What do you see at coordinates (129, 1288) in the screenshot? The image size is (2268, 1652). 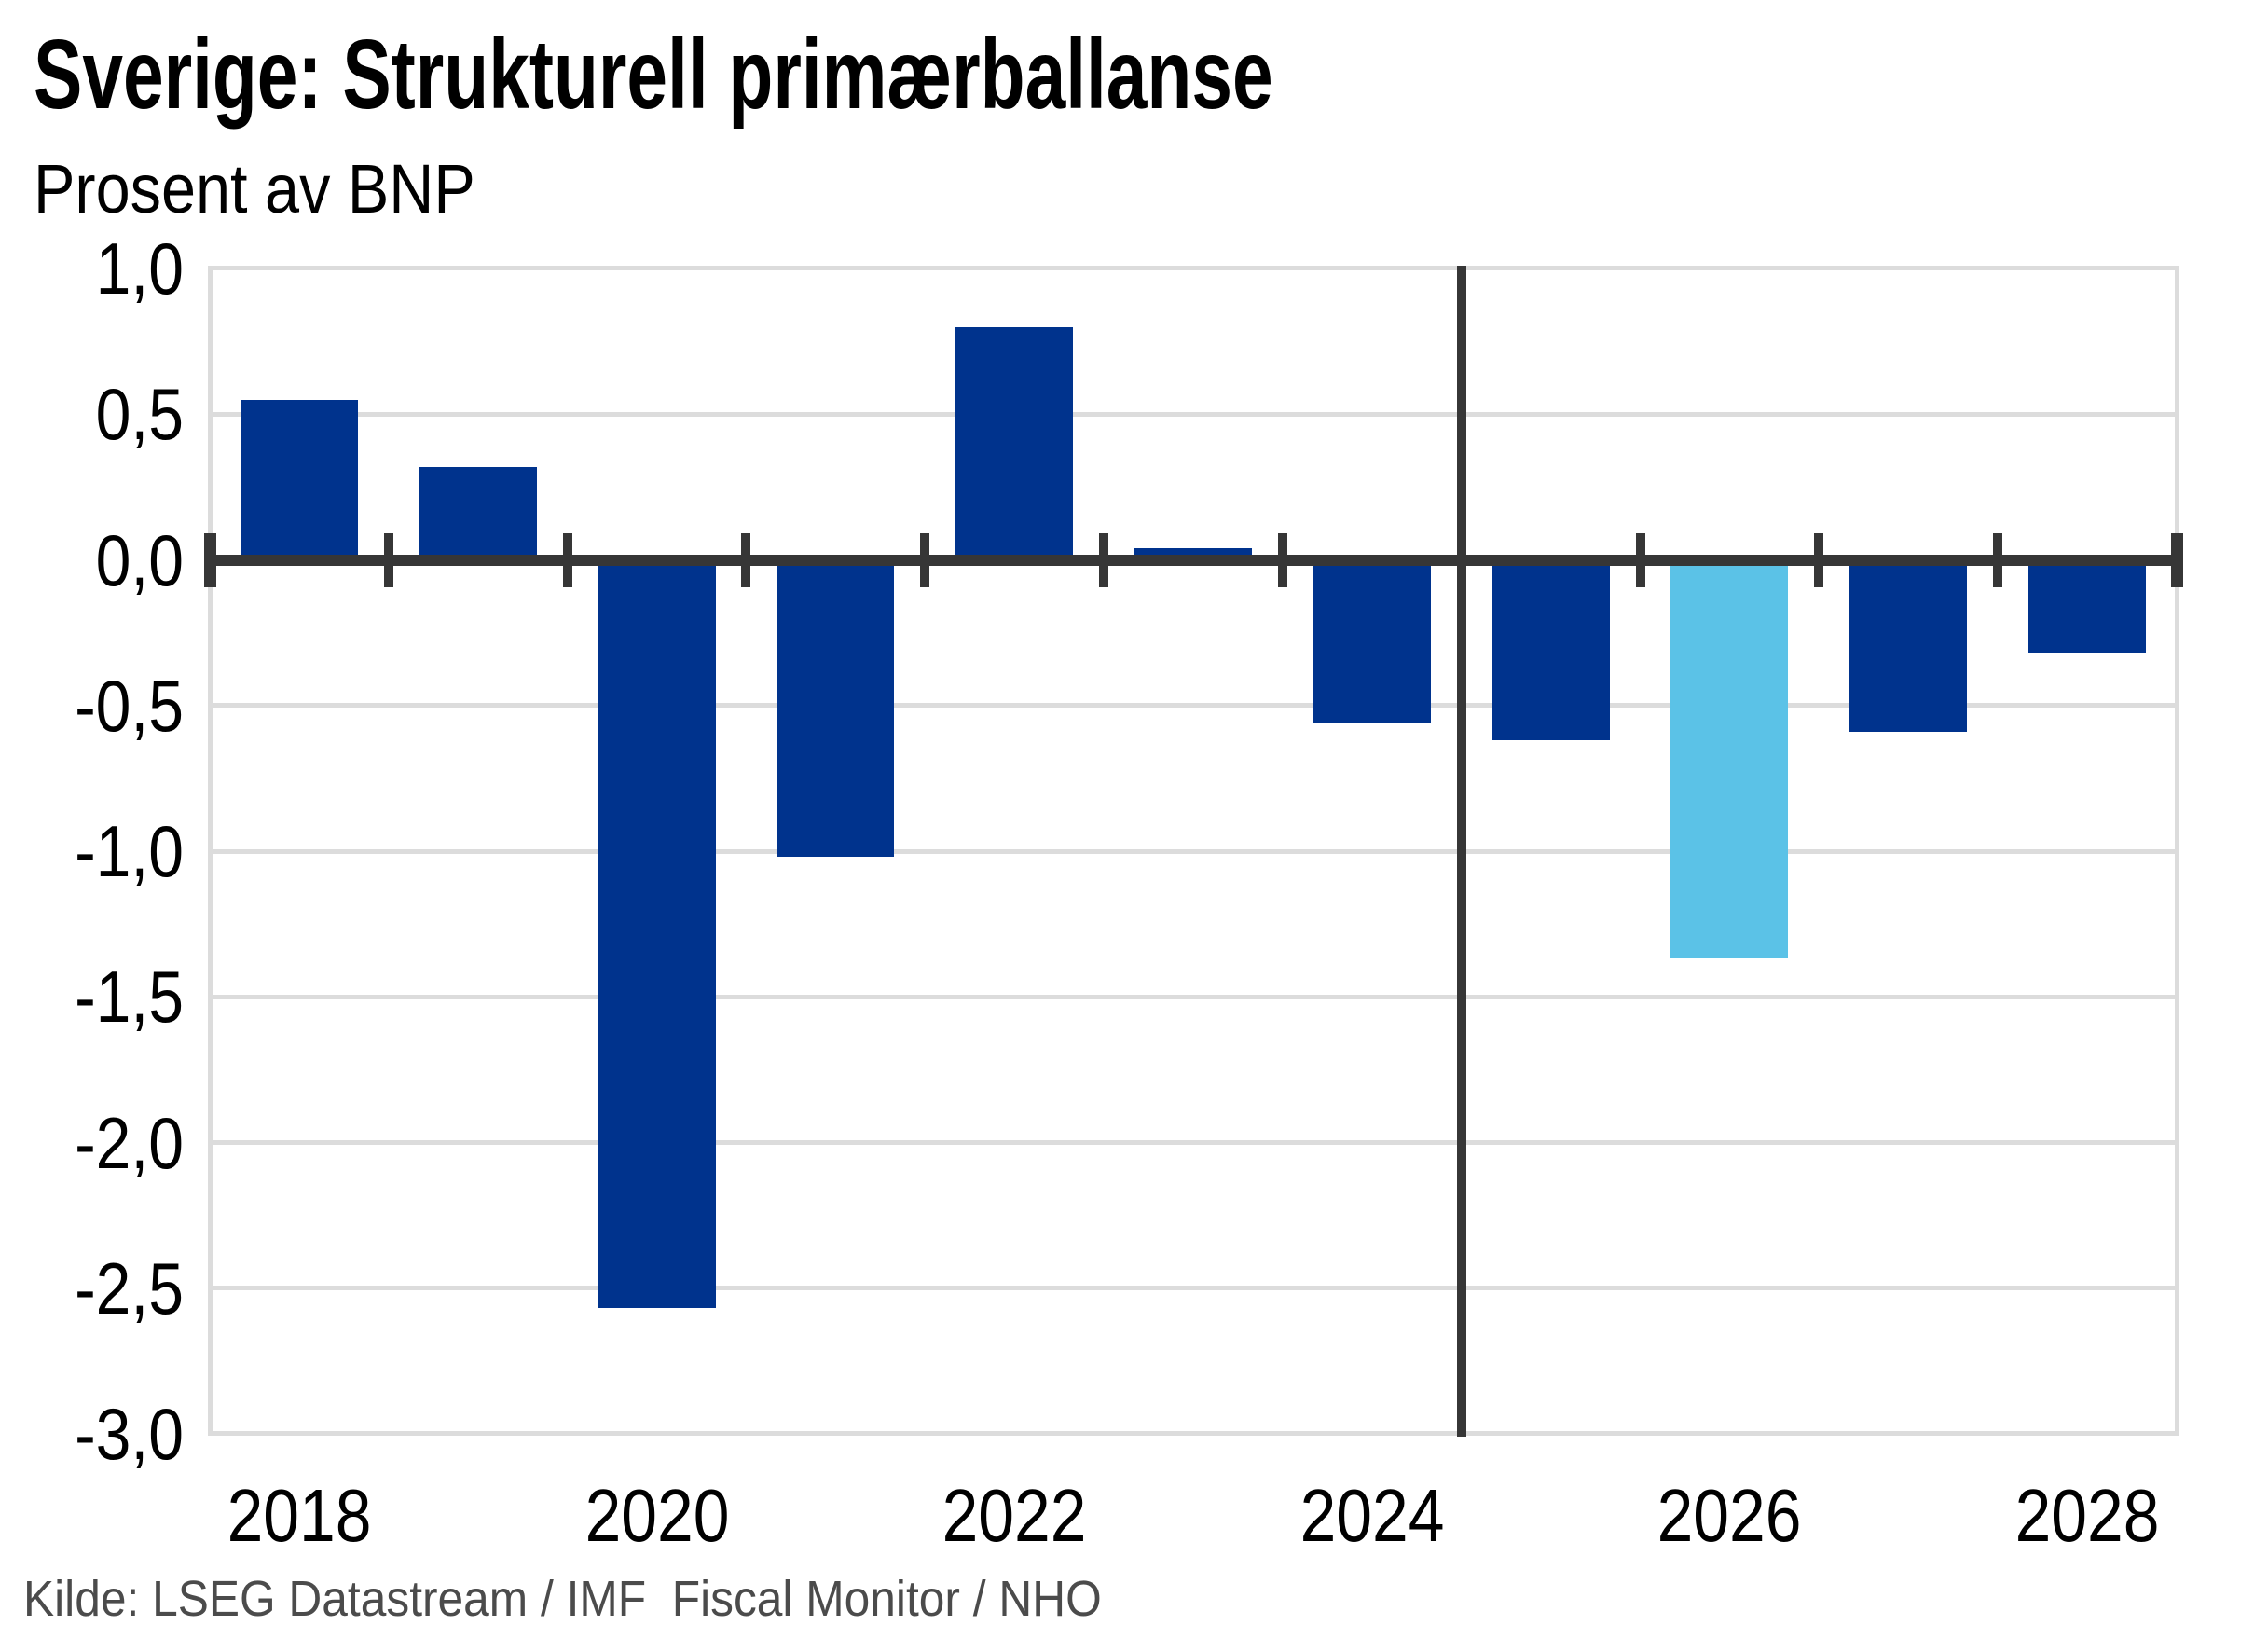 I see `y-axis-label: -2,5` at bounding box center [129, 1288].